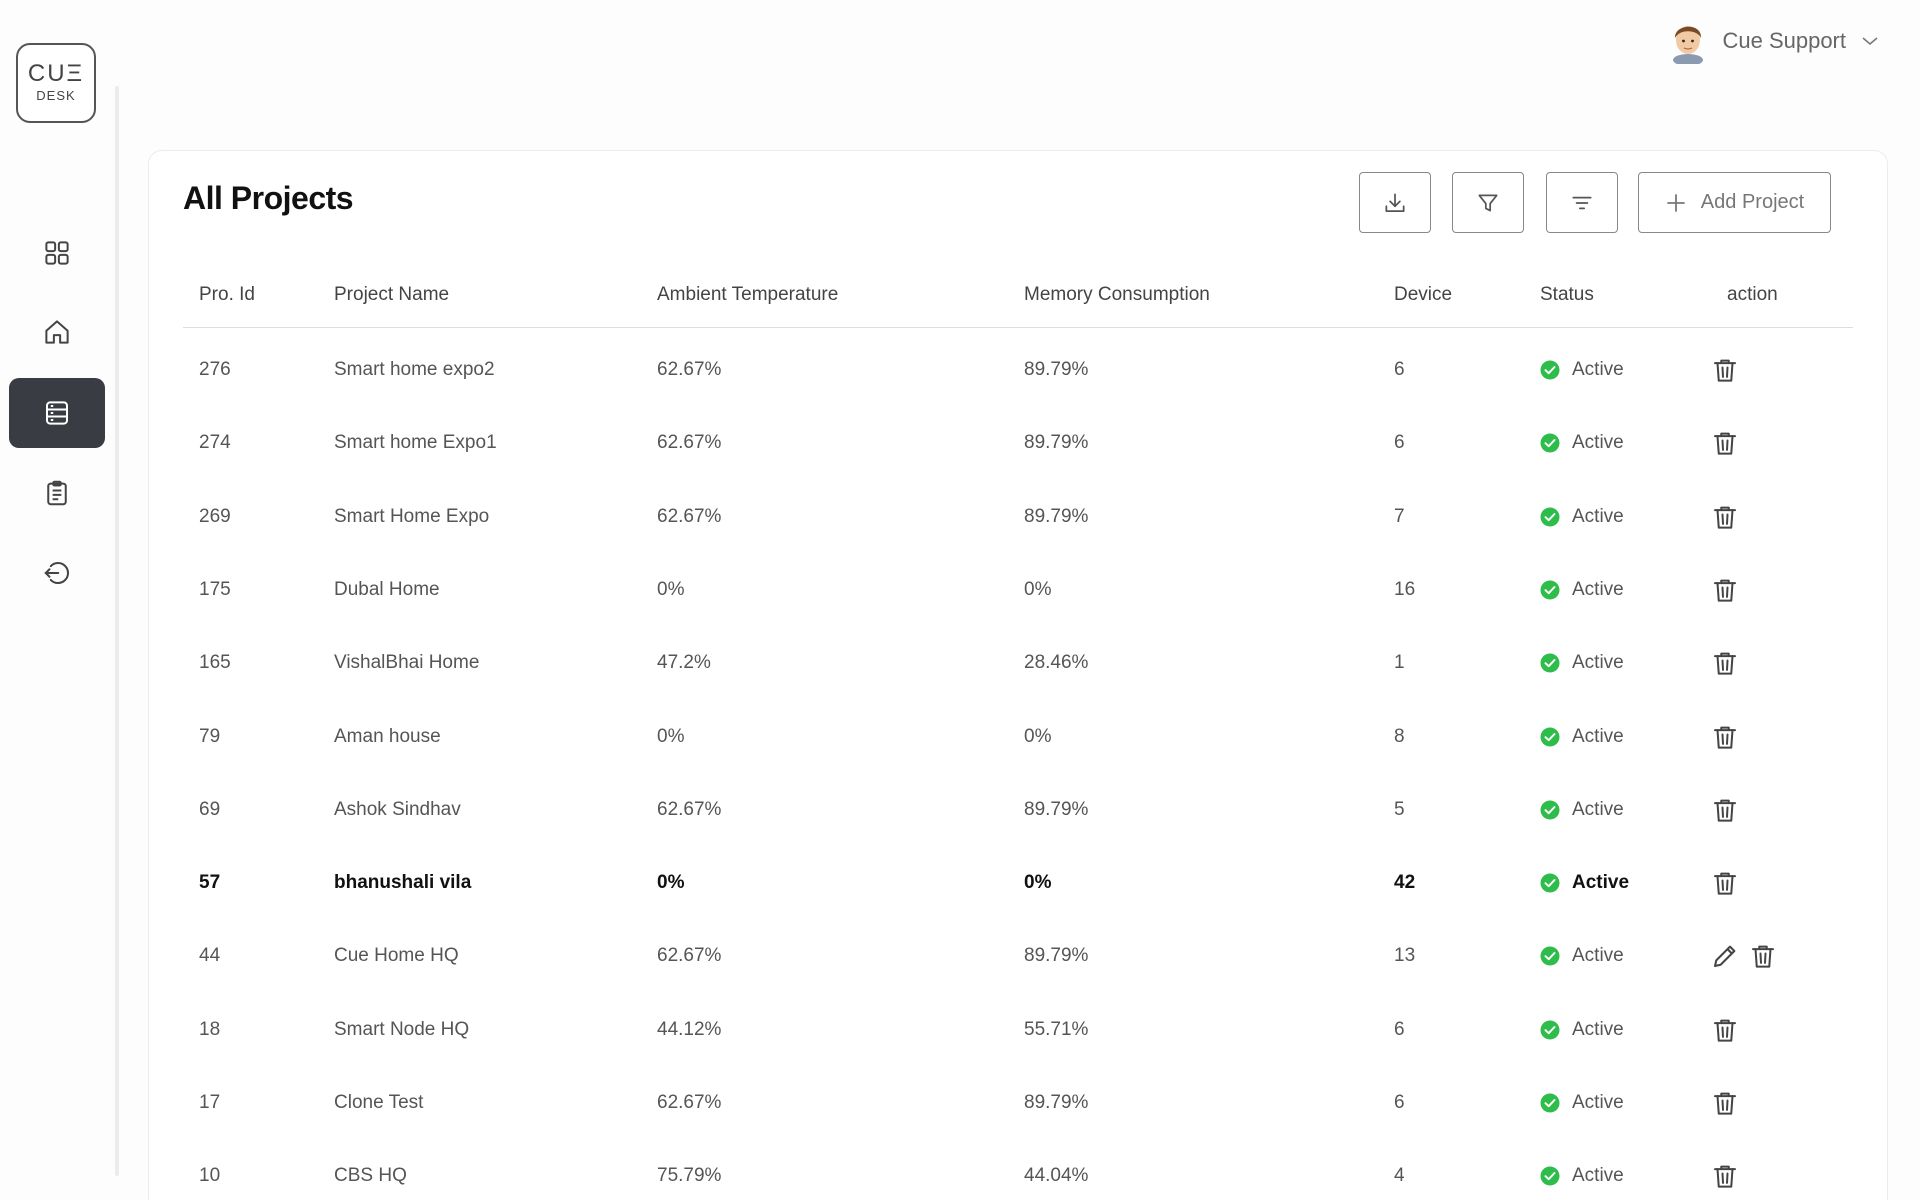  Describe the element at coordinates (1752, 294) in the screenshot. I see `col-action: action` at that location.